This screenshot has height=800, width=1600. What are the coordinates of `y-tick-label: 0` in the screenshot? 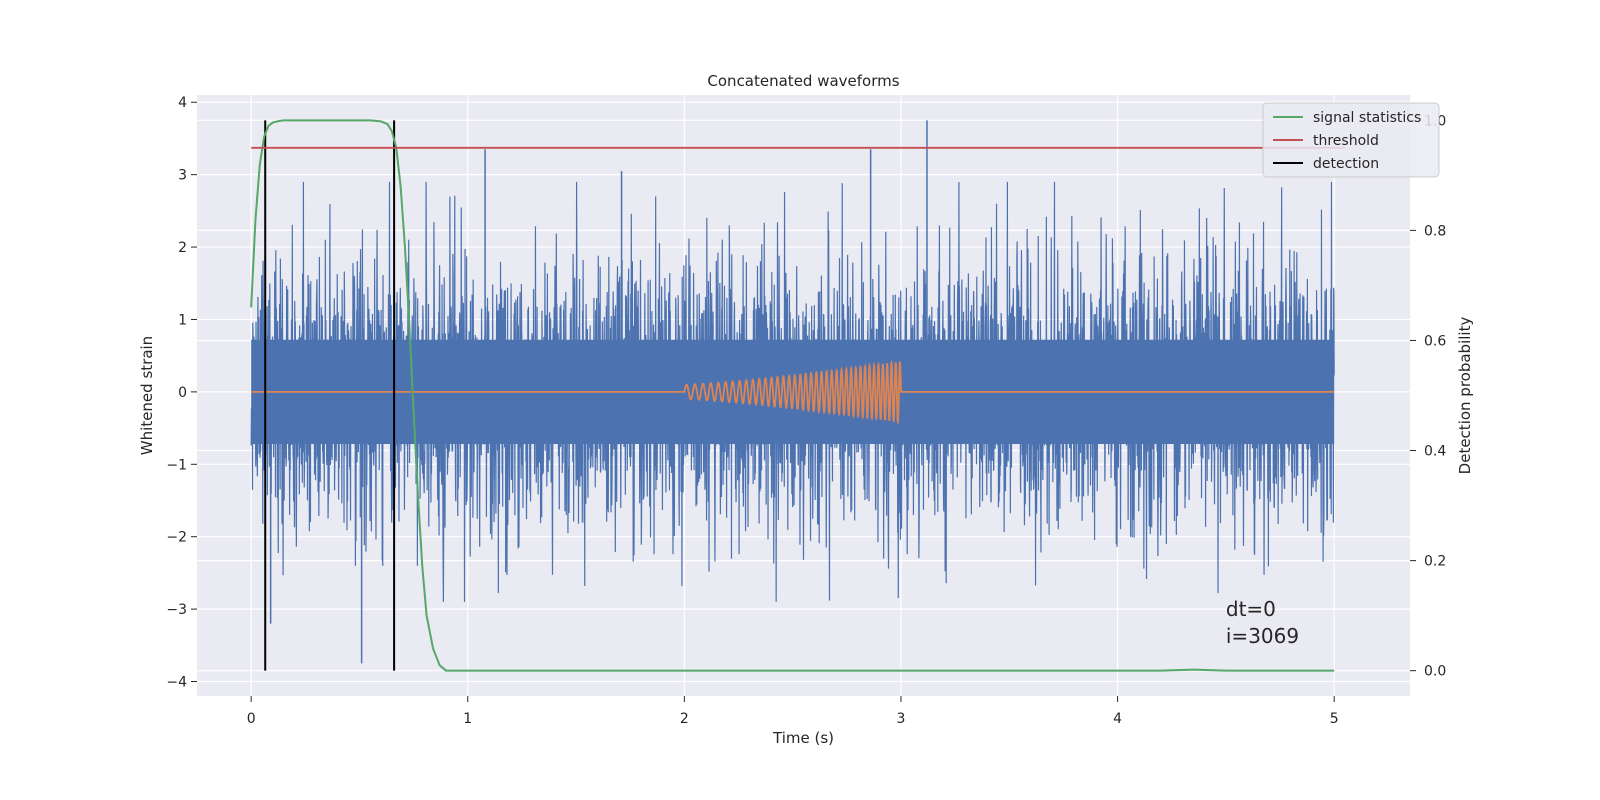 It's located at (182, 393).